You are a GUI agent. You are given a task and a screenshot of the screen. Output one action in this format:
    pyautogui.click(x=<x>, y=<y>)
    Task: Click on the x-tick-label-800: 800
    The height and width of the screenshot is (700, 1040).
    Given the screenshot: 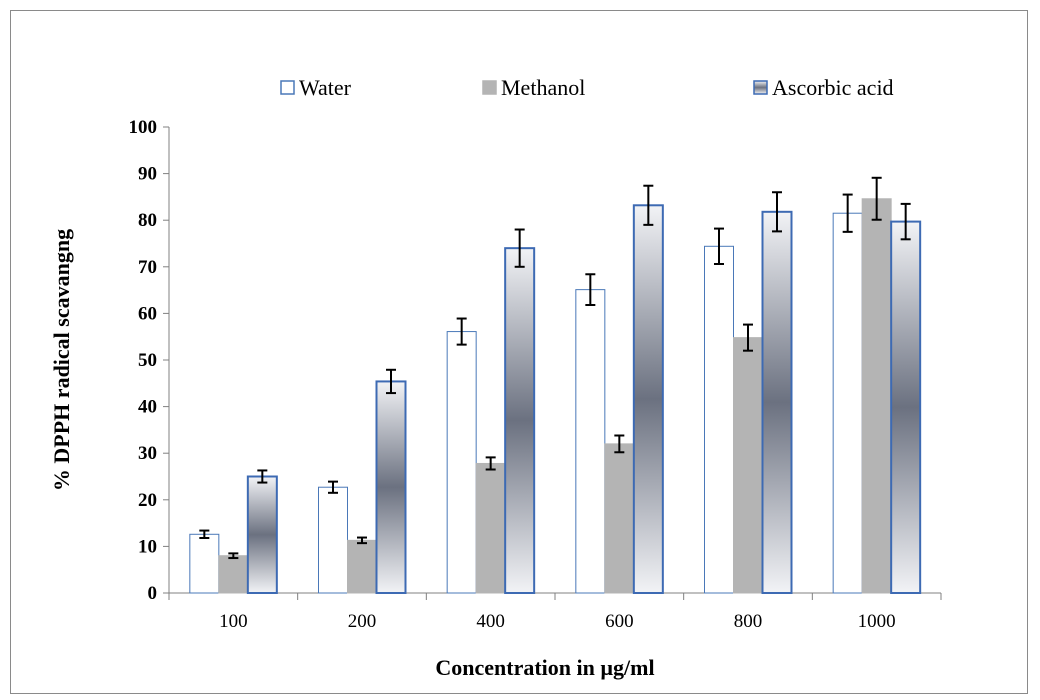 What is the action you would take?
    pyautogui.click(x=748, y=621)
    